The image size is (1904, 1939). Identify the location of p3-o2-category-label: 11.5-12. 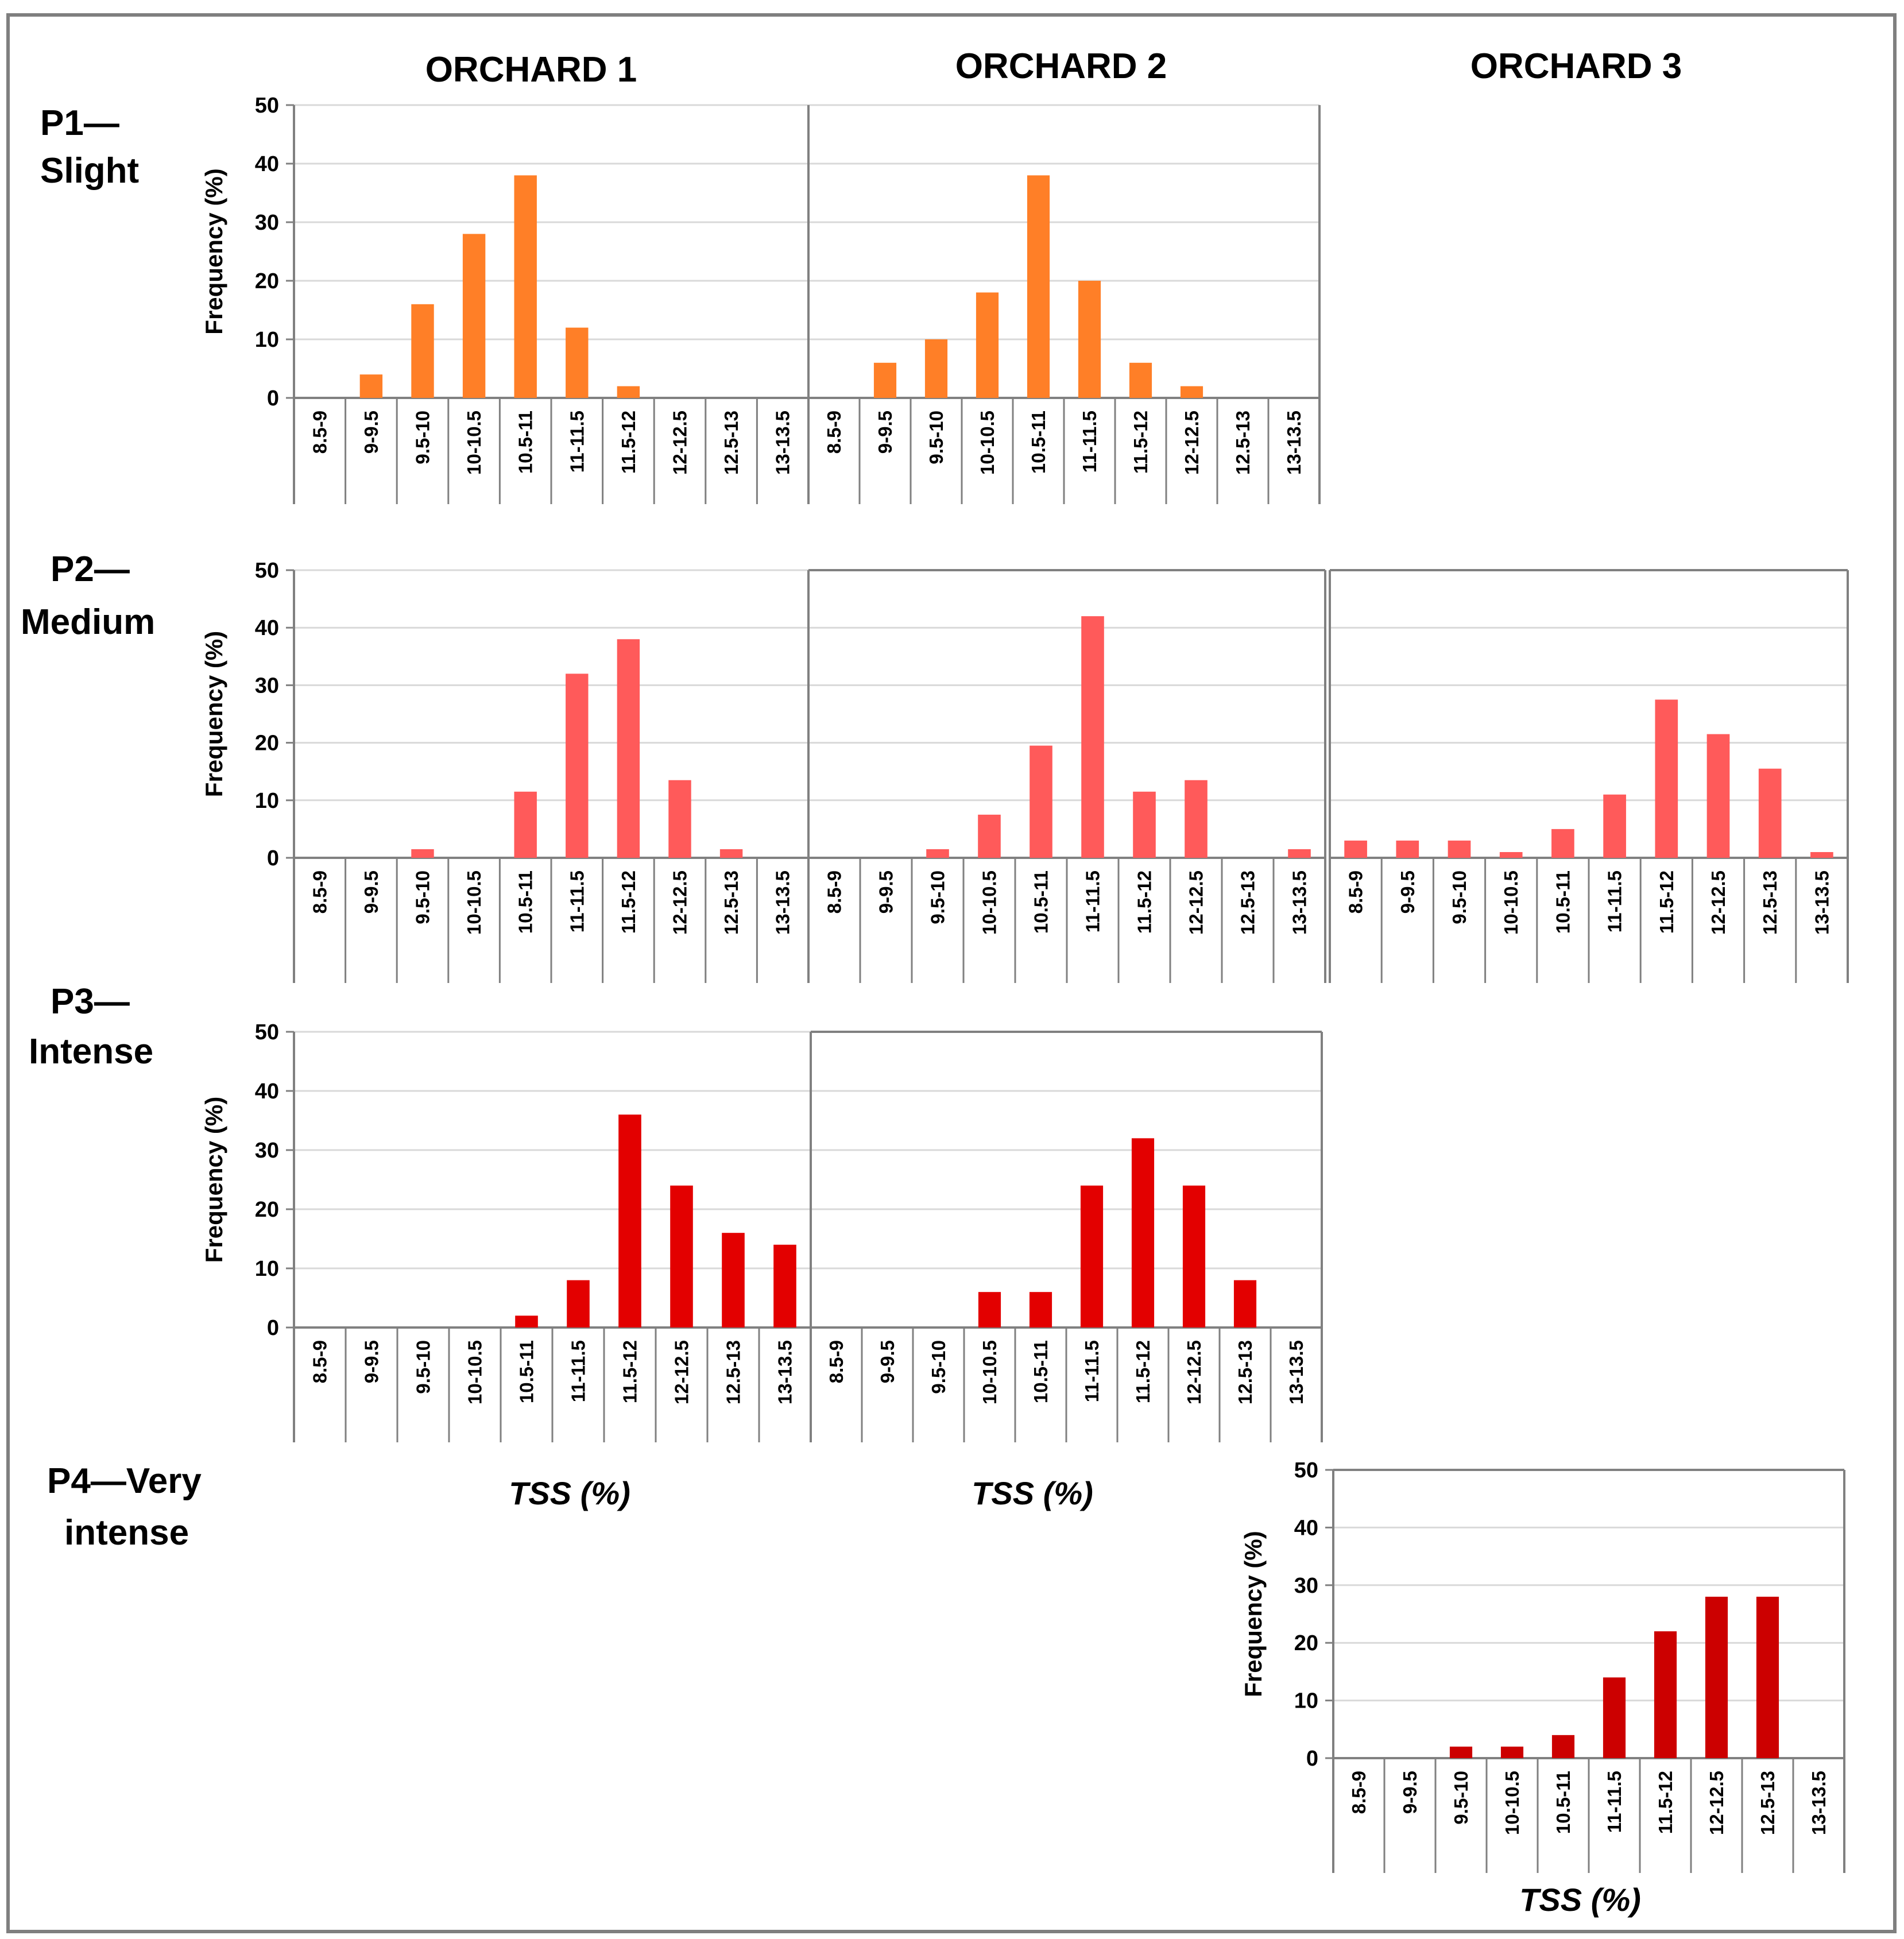
(1143, 1371).